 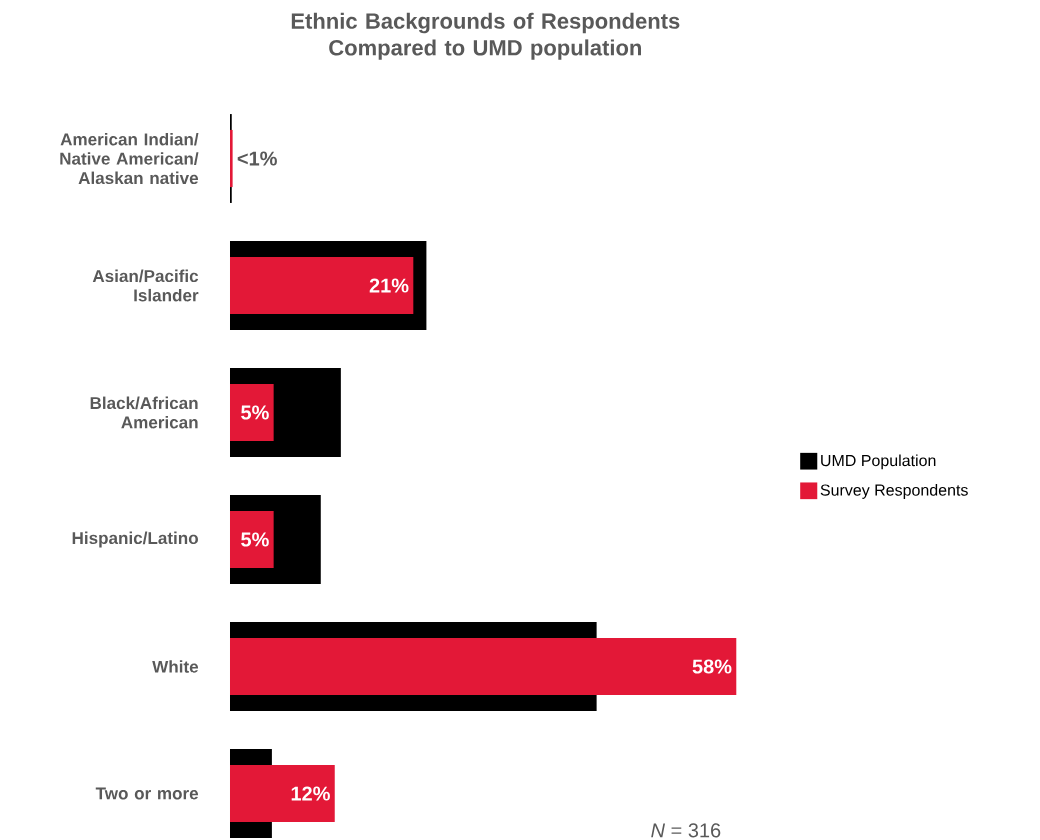 What do you see at coordinates (389, 285) in the screenshot?
I see `data-label: 21%` at bounding box center [389, 285].